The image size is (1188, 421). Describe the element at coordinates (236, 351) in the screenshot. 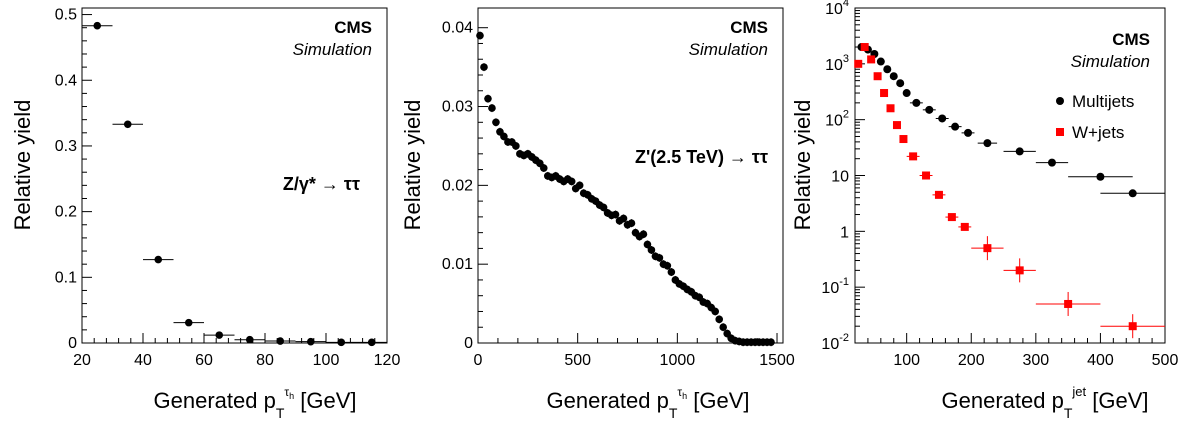

I see `panel1-x-axis: 20 40 60 80 100 120` at that location.